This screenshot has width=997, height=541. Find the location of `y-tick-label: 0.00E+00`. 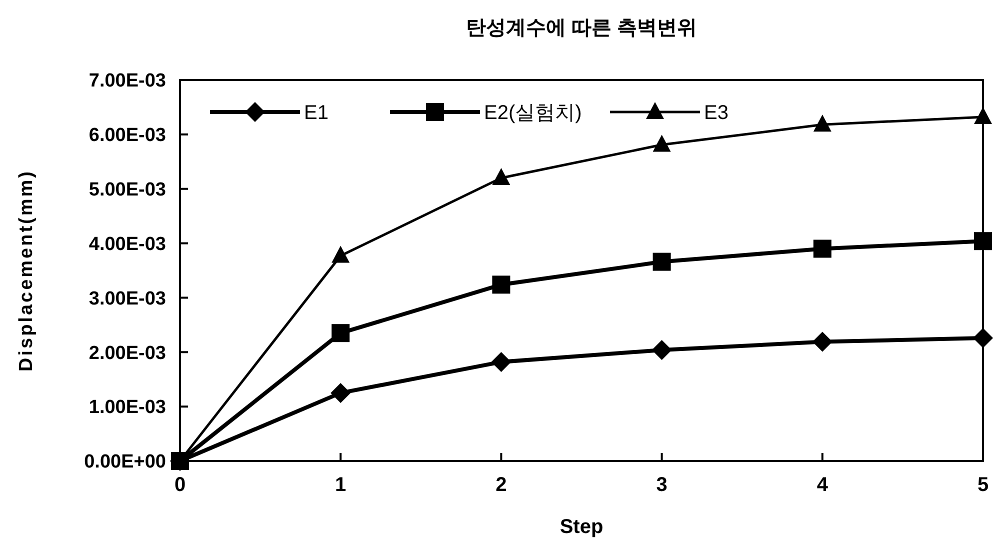

y-tick-label: 0.00E+00 is located at coordinates (125, 462).